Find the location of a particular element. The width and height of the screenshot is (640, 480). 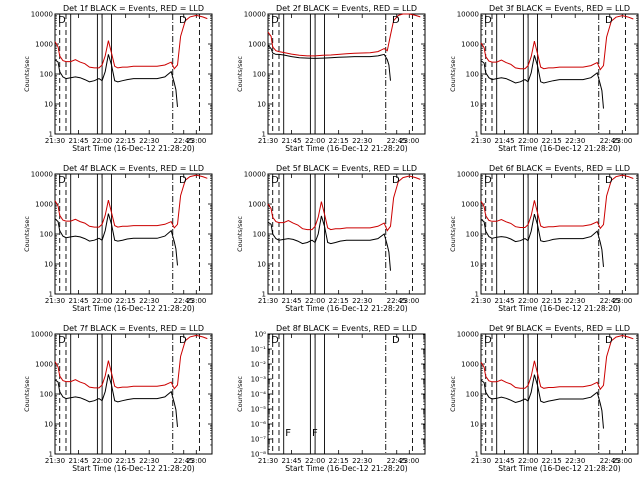

chart-title: Det 6f BLACK = Events, RED = LLD is located at coordinates (559, 168).